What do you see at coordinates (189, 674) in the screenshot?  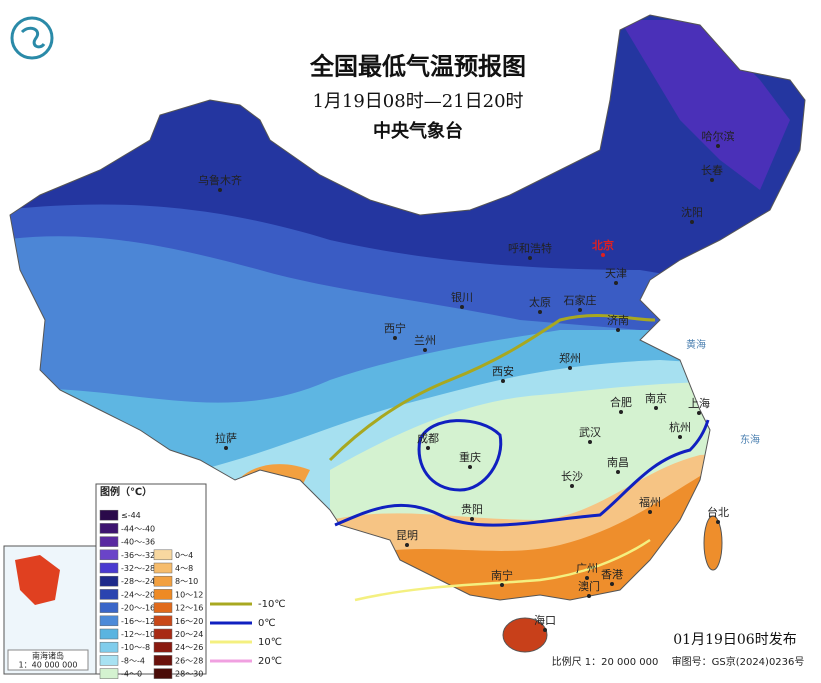 I see `legend-label: 28～30` at bounding box center [189, 674].